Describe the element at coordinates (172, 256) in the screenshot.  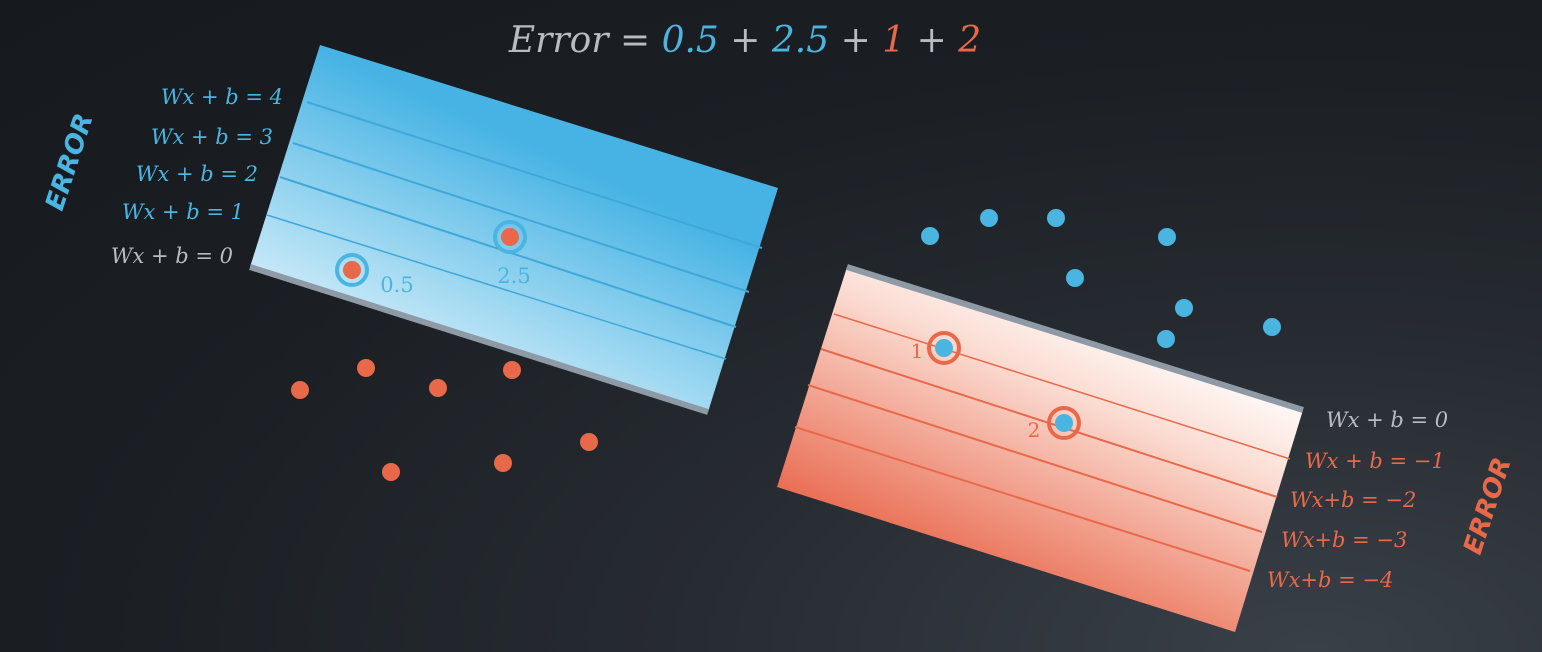
I see `blue-level-label-0: Wx + b = 0` at that location.